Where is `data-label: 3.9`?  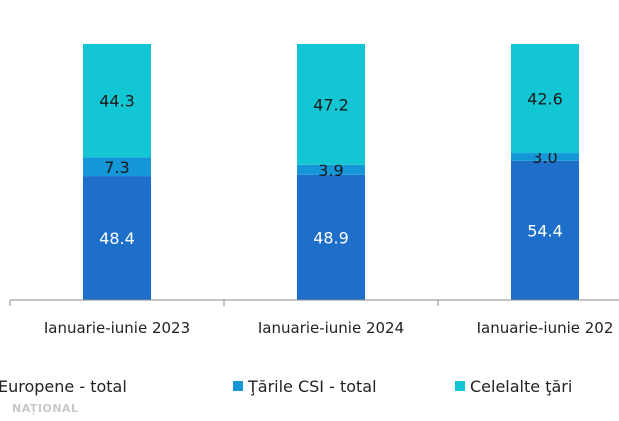
data-label: 3.9 is located at coordinates (330, 170).